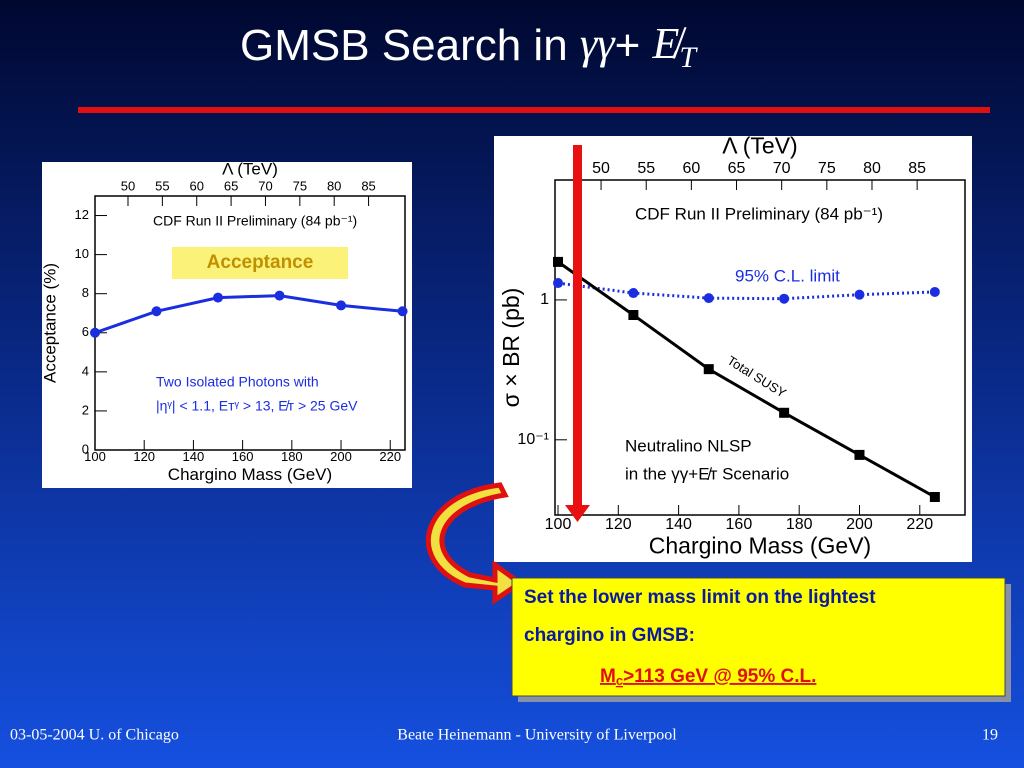  What do you see at coordinates (85, 331) in the screenshot?
I see `y-tick-label: 6` at bounding box center [85, 331].